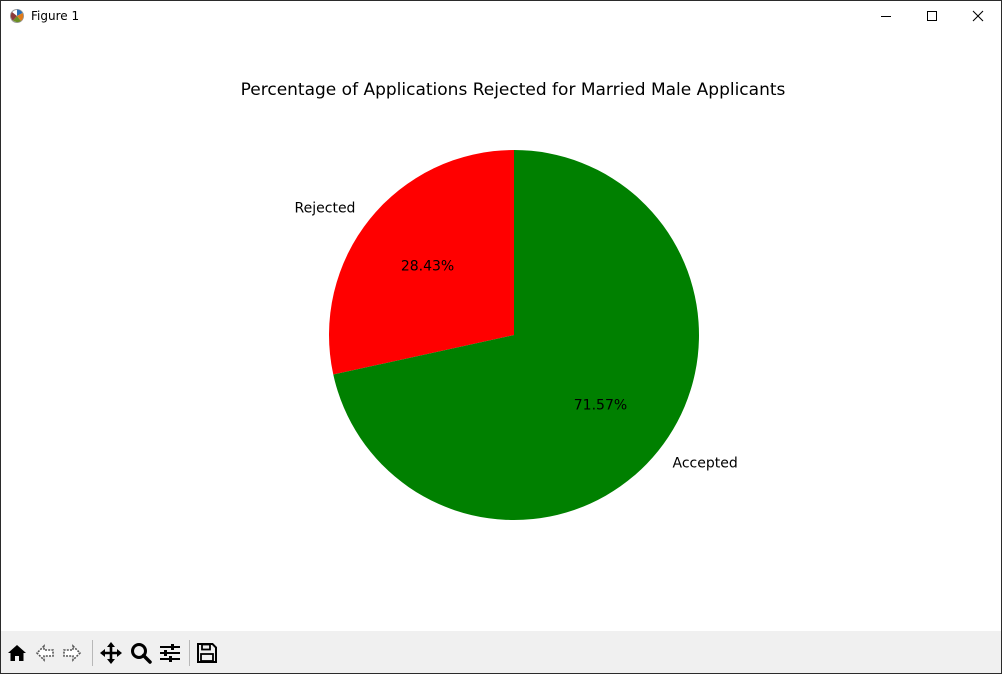  I want to click on maximize-icon, so click(932, 16).